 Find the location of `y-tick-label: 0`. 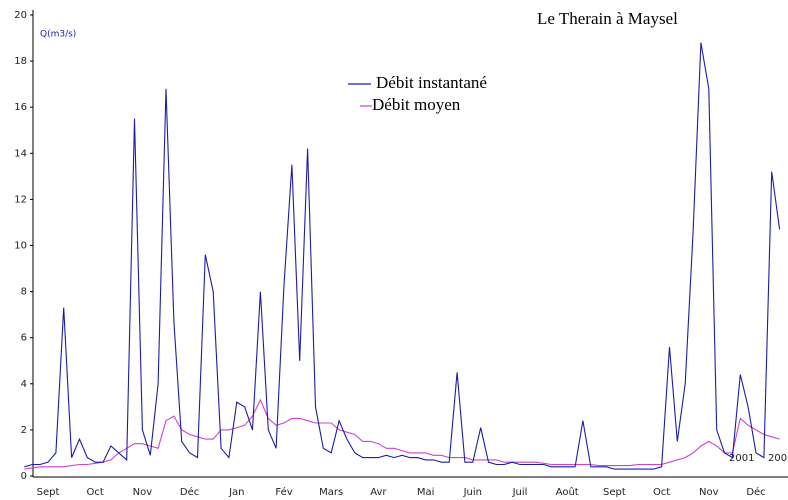

y-tick-label: 0 is located at coordinates (24, 476).